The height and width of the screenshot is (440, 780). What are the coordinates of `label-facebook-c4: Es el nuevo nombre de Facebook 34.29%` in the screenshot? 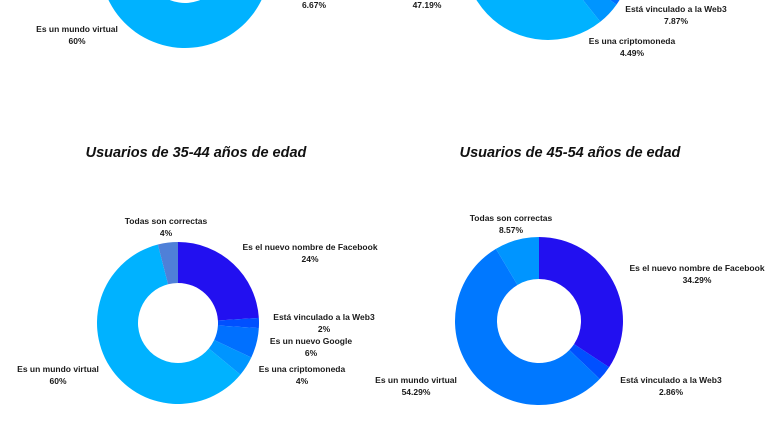 It's located at (697, 274).